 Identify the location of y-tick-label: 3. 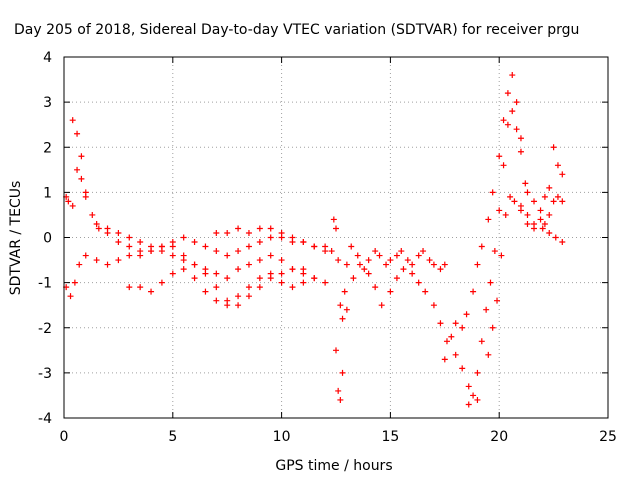
(47, 103).